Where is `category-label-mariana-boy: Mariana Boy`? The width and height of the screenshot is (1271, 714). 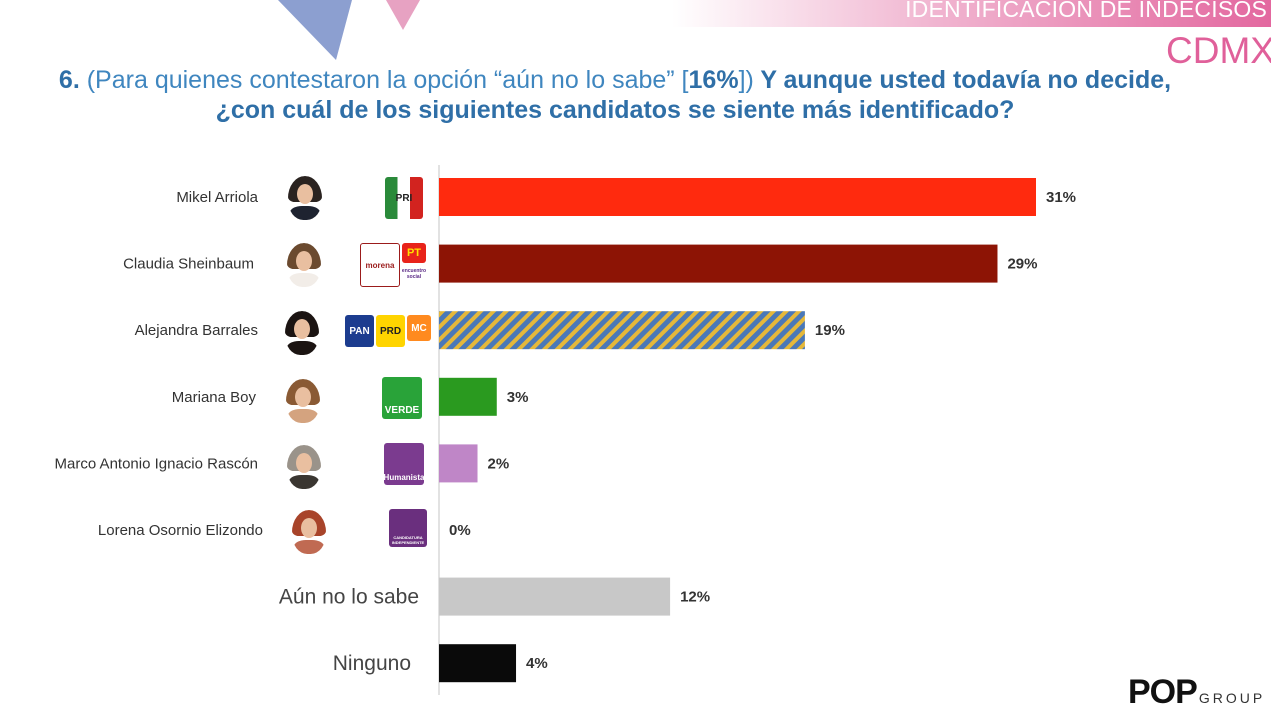
category-label-mariana-boy: Mariana Boy is located at coordinates (214, 397).